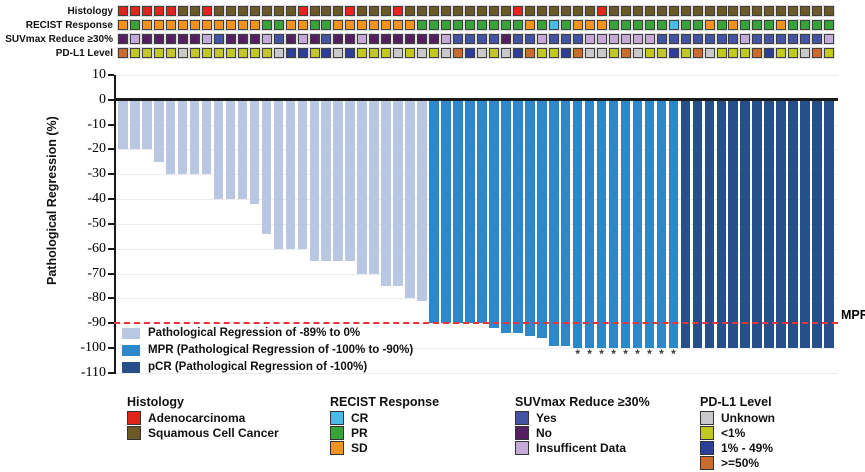 The image size is (865, 472). What do you see at coordinates (582, 402) in the screenshot?
I see `legend-group-title: SUVmax Reduce ≥30%` at bounding box center [582, 402].